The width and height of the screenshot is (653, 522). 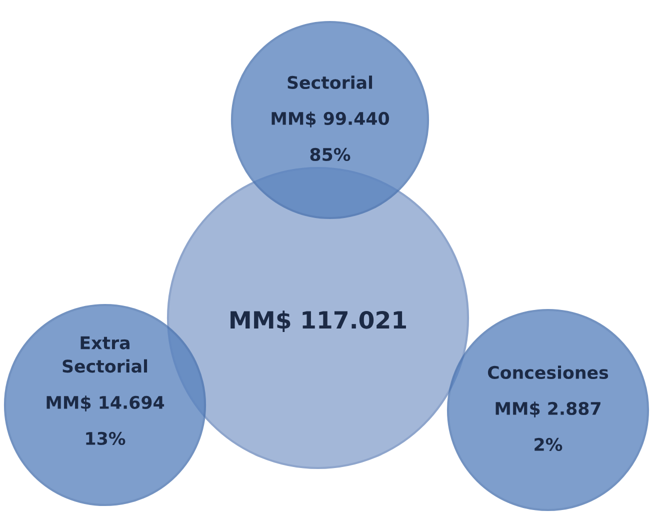 I want to click on category-label: Sectorial, so click(x=330, y=83).